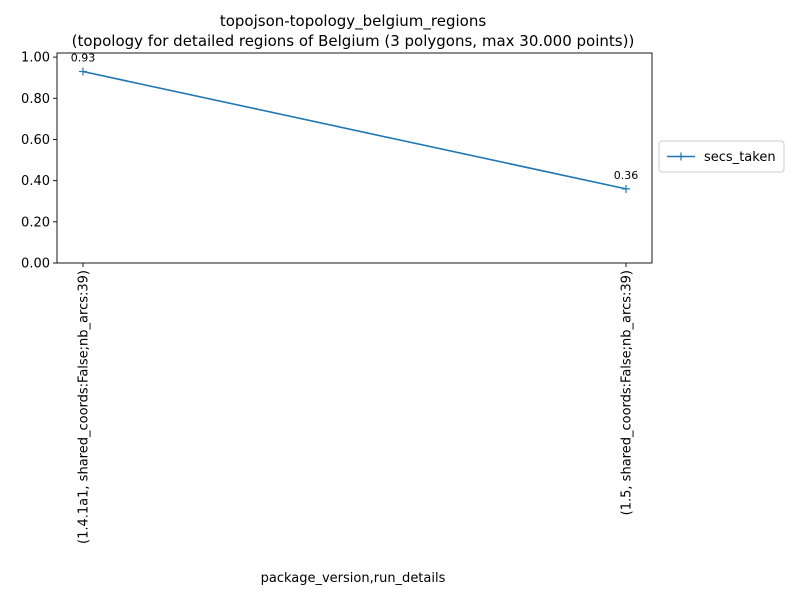  I want to click on data-label: 0.36, so click(626, 175).